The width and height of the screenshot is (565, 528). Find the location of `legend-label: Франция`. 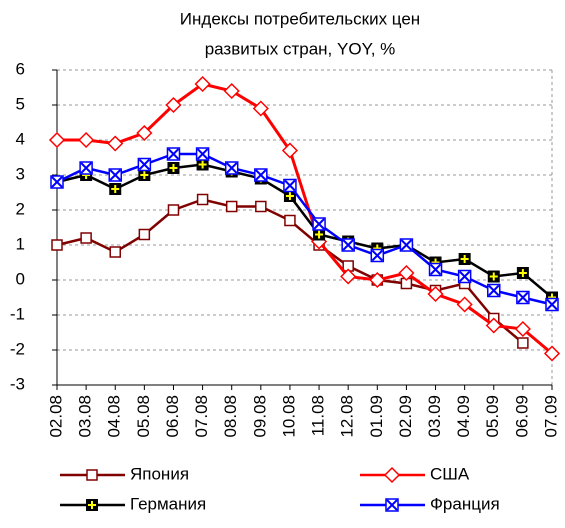

legend-label: Франция is located at coordinates (465, 503).